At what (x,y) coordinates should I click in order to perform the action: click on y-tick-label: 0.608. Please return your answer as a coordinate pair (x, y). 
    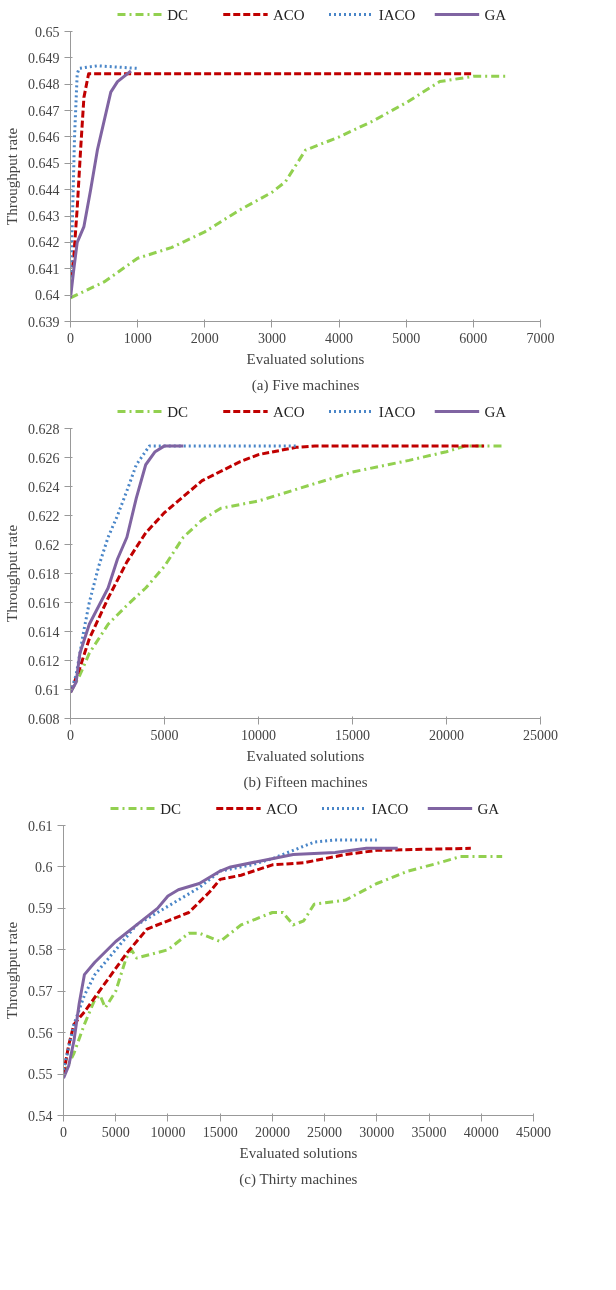
    Looking at the image, I should click on (44, 719).